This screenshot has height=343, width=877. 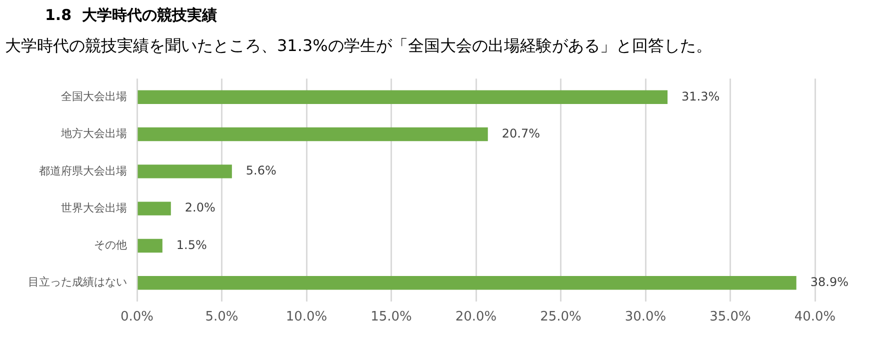 I want to click on x-tick-label: 35.0%, so click(x=730, y=317).